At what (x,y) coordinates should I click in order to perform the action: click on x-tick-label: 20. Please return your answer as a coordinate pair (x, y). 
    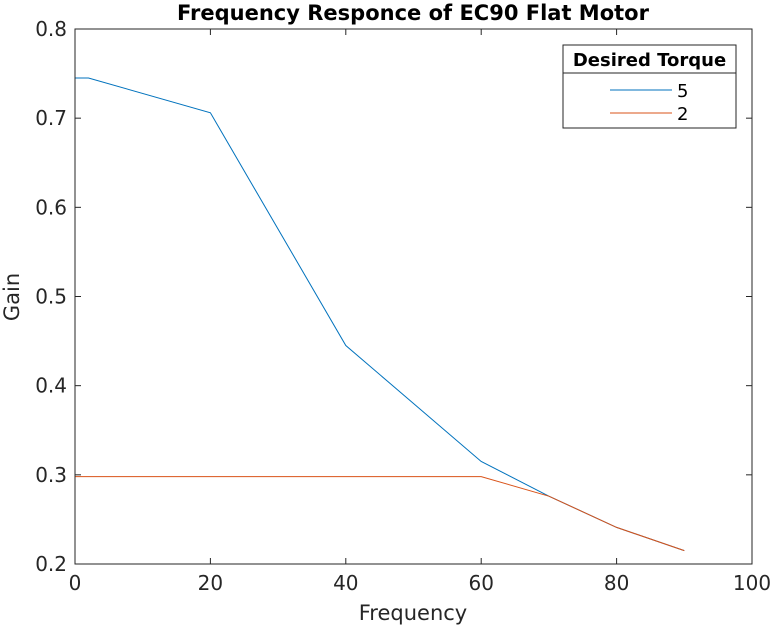
    Looking at the image, I should click on (210, 583).